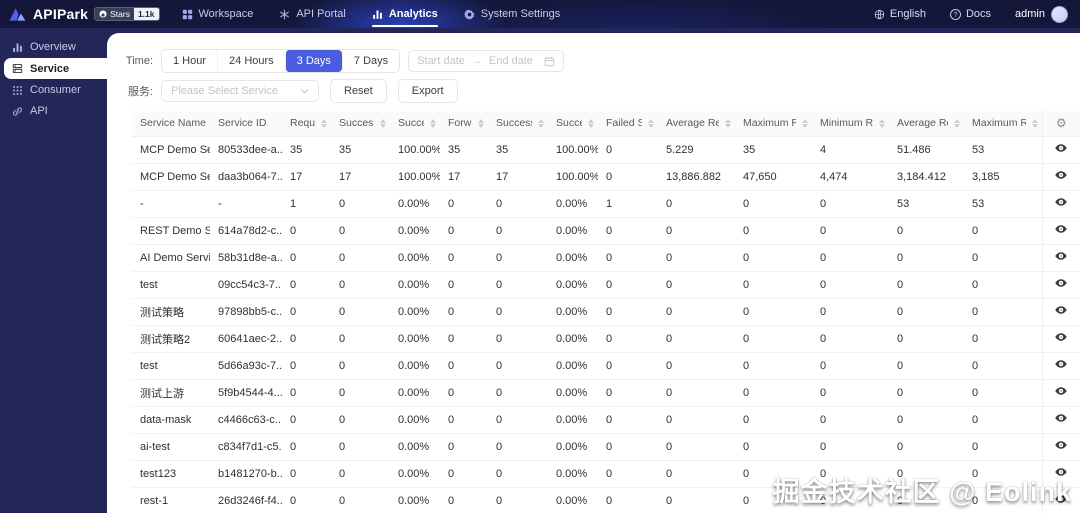 The width and height of the screenshot is (1080, 513). I want to click on user-menu: admin, so click(1041, 14).